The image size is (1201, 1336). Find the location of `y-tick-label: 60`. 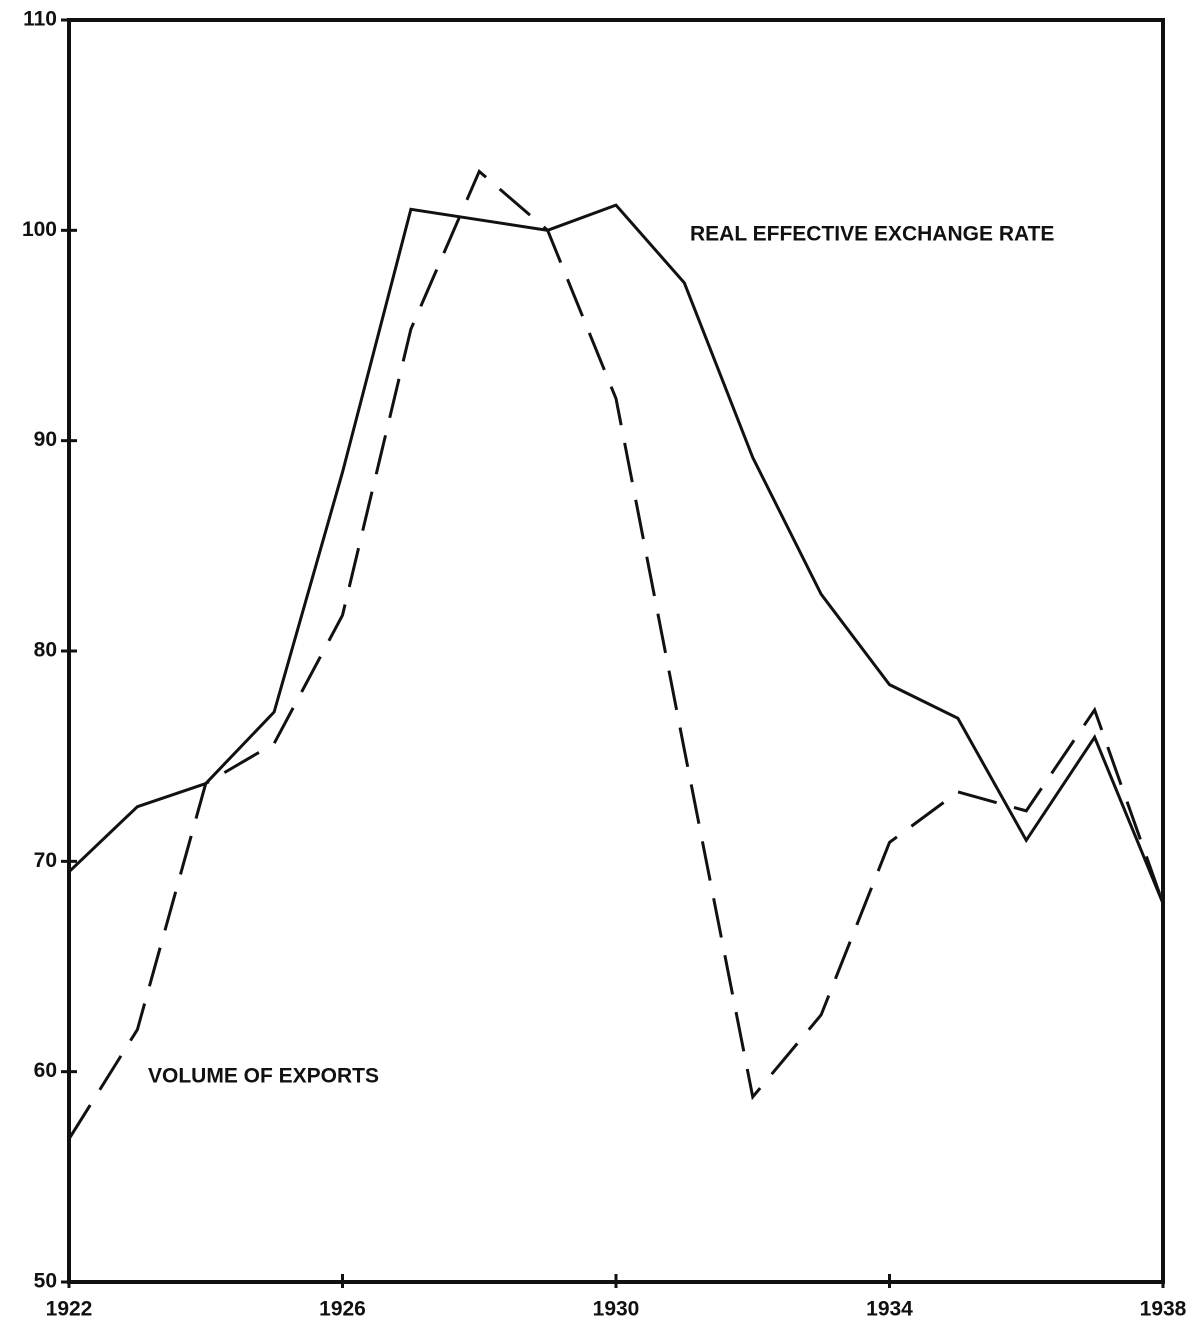

y-tick-label: 60 is located at coordinates (45, 1070).